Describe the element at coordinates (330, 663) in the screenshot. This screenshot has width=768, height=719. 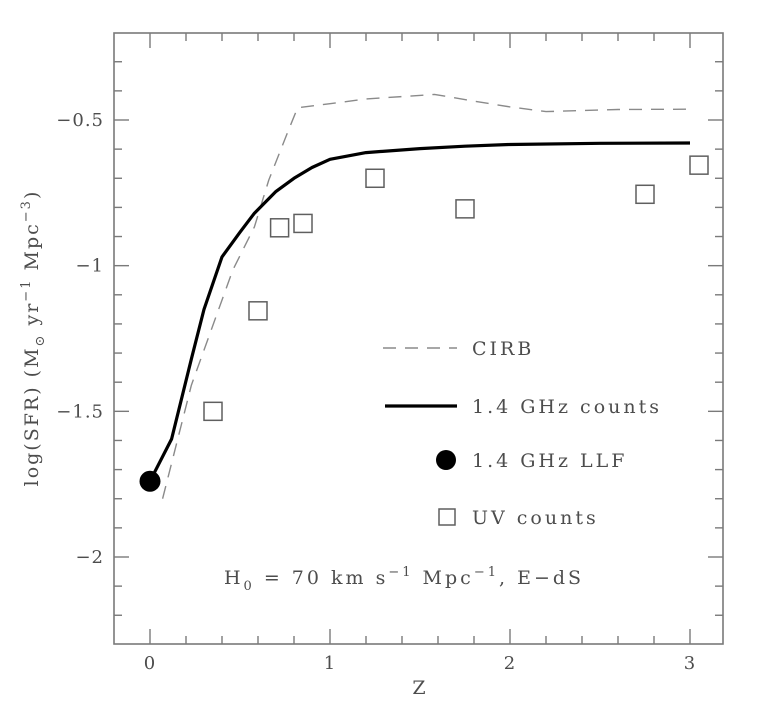
I see `x-axis-tick-label: 1` at that location.